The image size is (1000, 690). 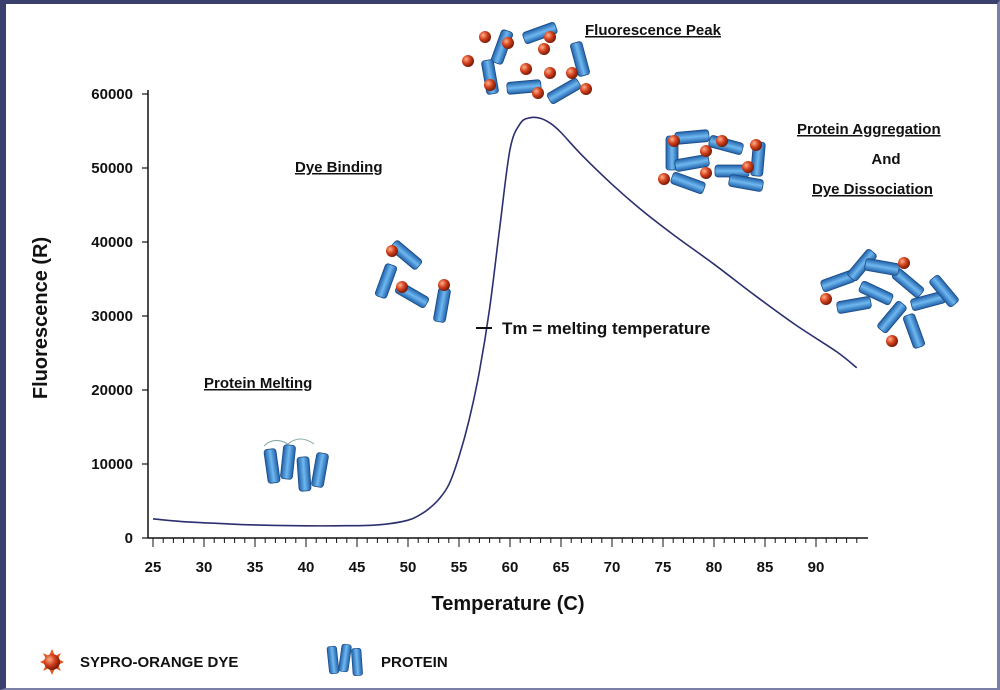 I want to click on y-tick-label: 60000, so click(x=112, y=94).